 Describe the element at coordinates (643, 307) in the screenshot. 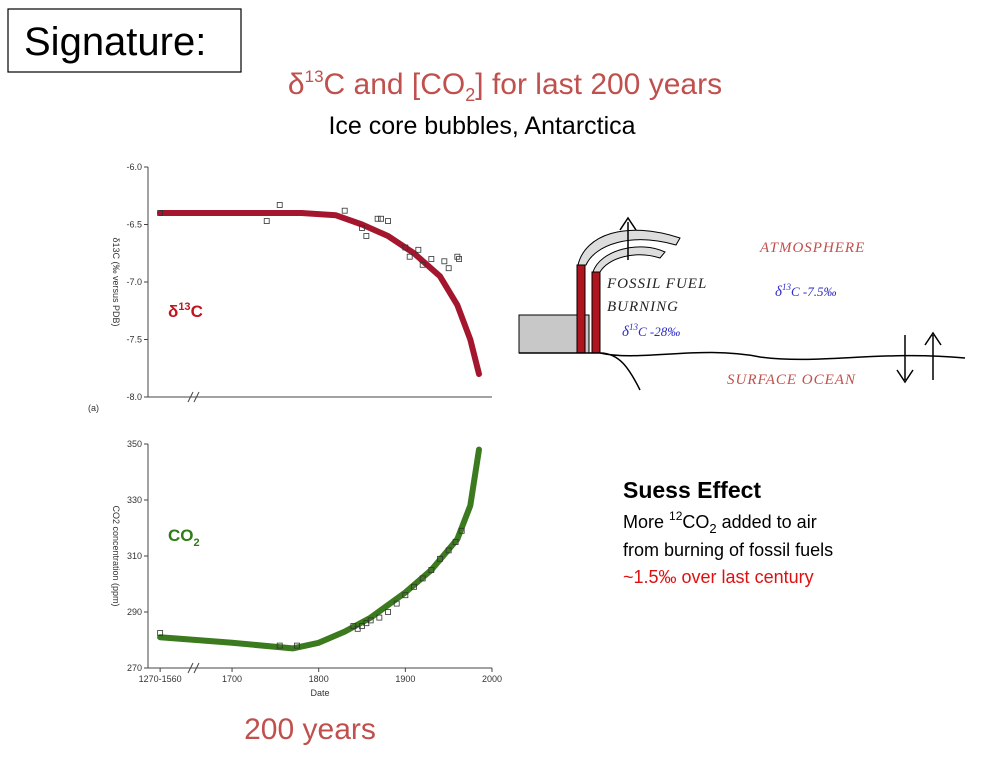

I see `diagram-label: BURNING` at that location.